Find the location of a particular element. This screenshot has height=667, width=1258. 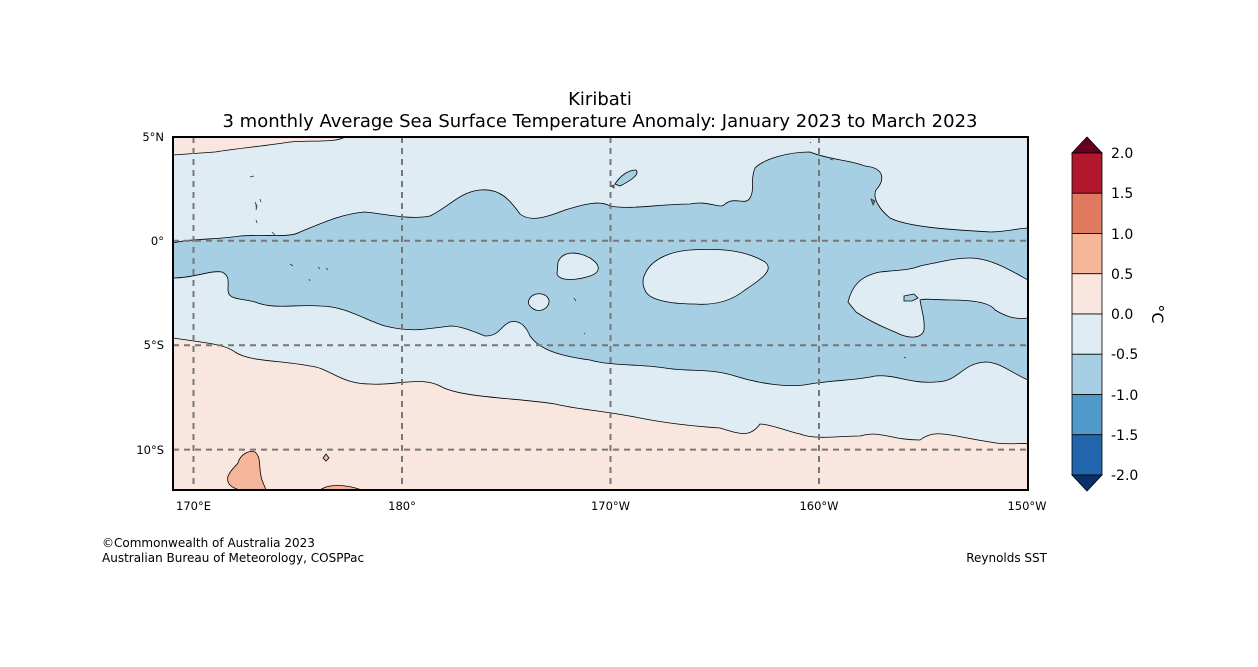

lat-label-0: 0° is located at coordinates (157, 241).